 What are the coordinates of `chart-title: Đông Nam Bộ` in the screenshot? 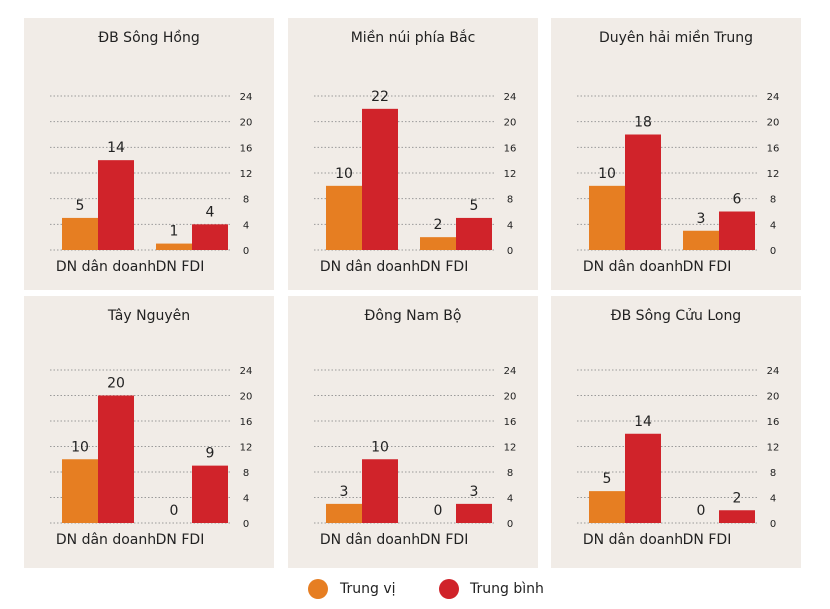 It's located at (413, 316).